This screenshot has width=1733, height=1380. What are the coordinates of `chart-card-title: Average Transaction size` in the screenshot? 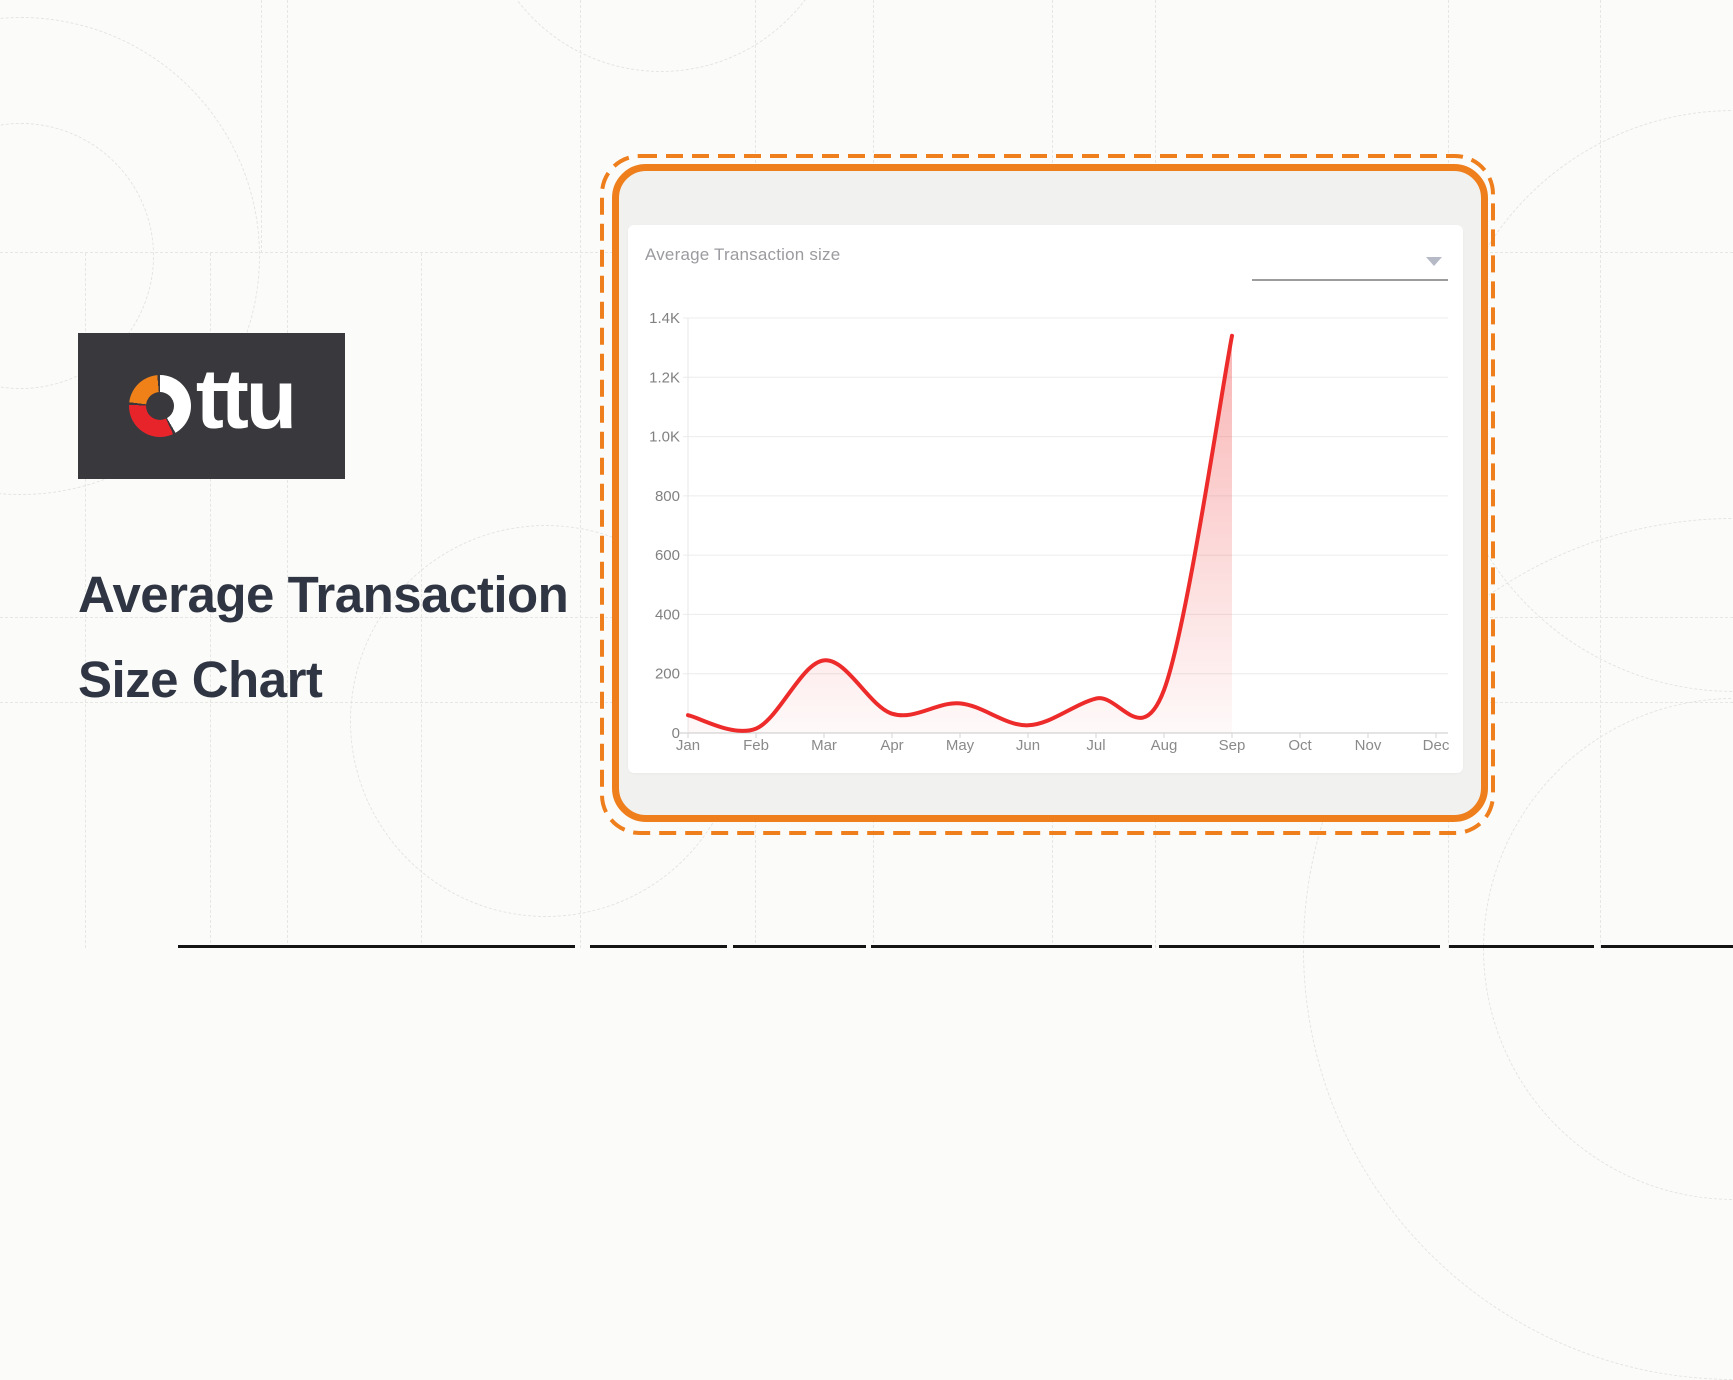 It's located at (743, 254).